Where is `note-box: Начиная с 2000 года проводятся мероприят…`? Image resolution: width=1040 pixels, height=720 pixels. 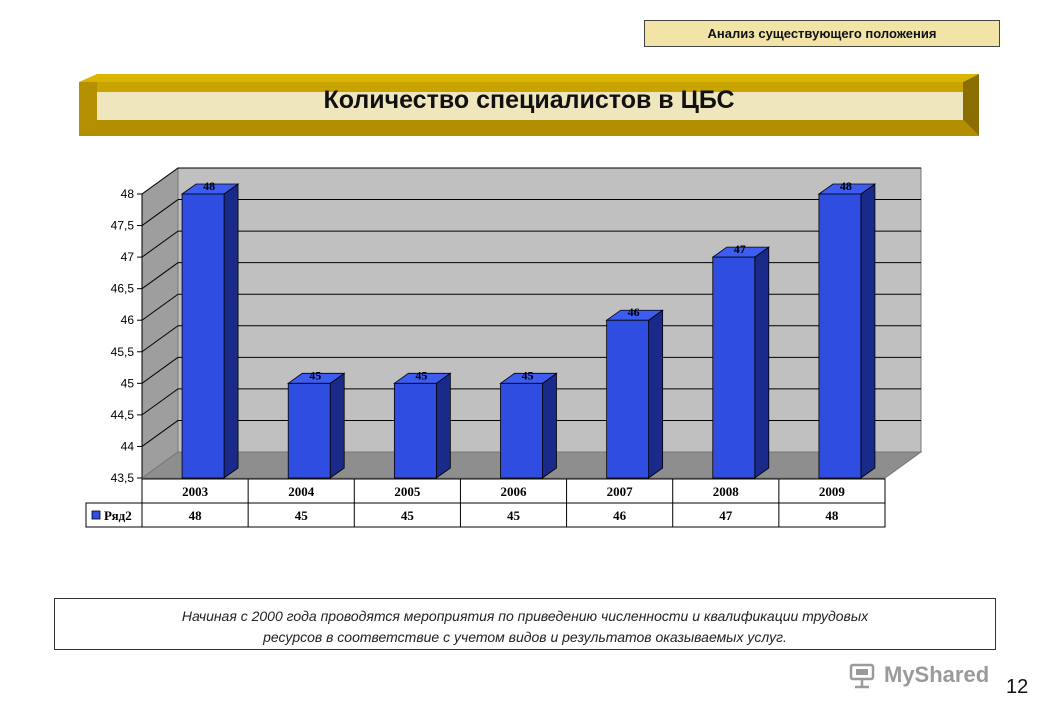
note-box: Начиная с 2000 года проводятся мероприят… is located at coordinates (525, 624).